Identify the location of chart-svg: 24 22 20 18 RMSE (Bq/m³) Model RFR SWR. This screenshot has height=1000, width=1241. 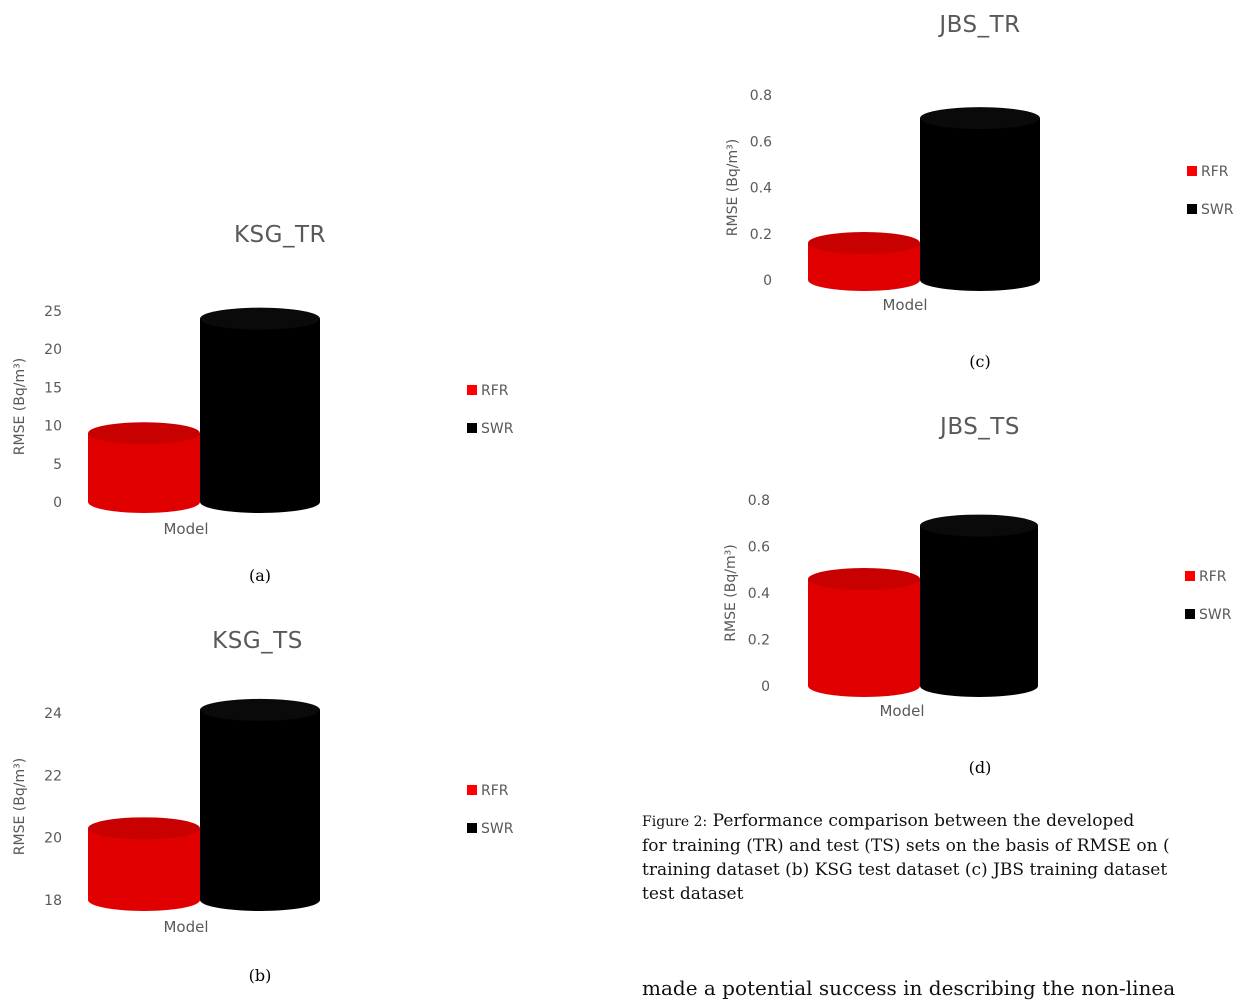
(263, 817).